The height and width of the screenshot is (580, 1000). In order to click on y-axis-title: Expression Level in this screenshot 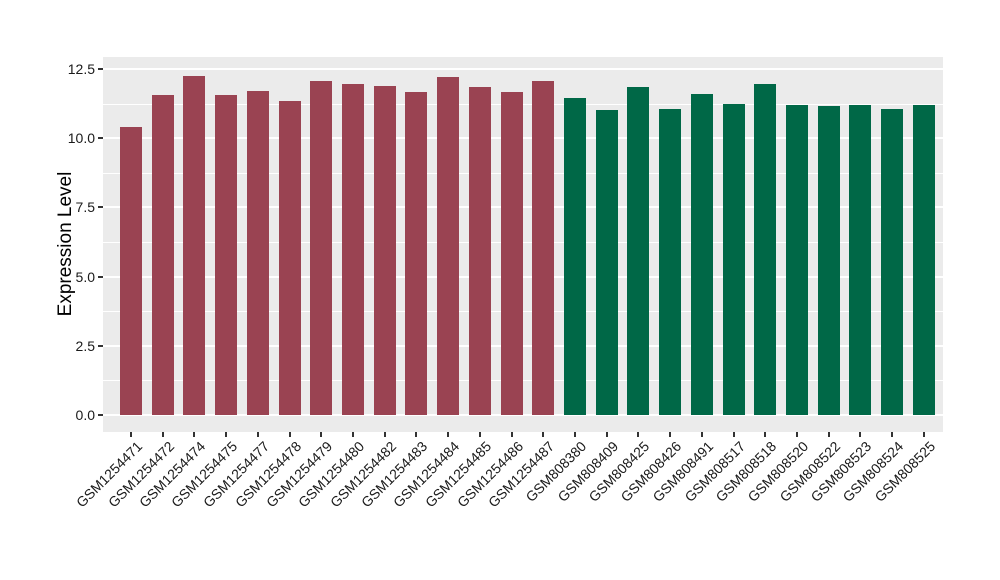, I will do `click(65, 244)`.